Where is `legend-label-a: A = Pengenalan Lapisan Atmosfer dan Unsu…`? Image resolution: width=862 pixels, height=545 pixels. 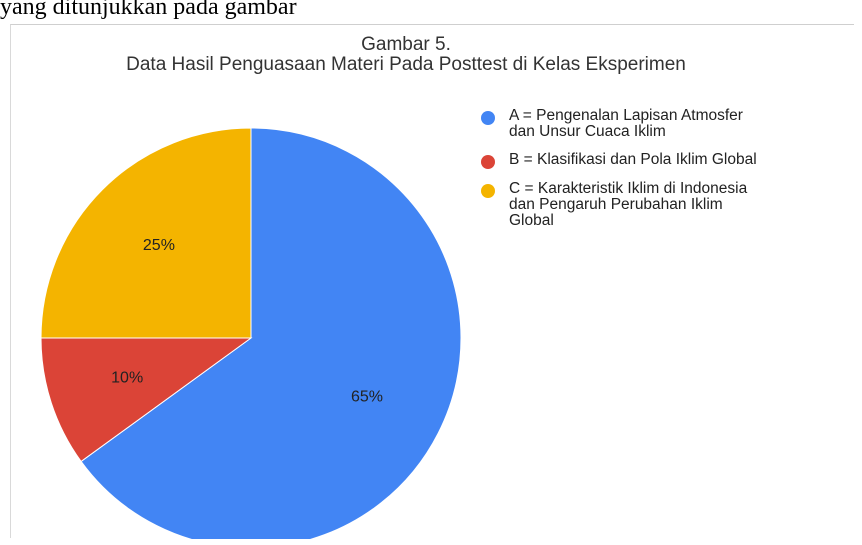
legend-label-a: A = Pengenalan Lapisan Atmosfer dan Unsu… is located at coordinates (626, 123).